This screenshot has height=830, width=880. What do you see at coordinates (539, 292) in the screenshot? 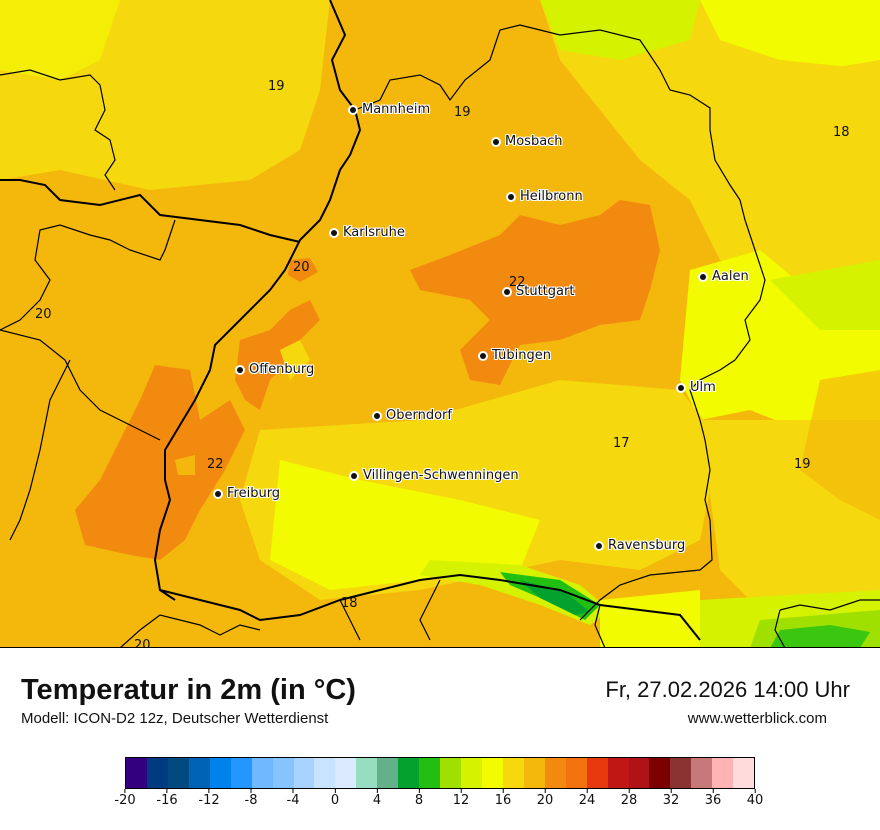
I see `city-marker: Stuttgart` at bounding box center [539, 292].